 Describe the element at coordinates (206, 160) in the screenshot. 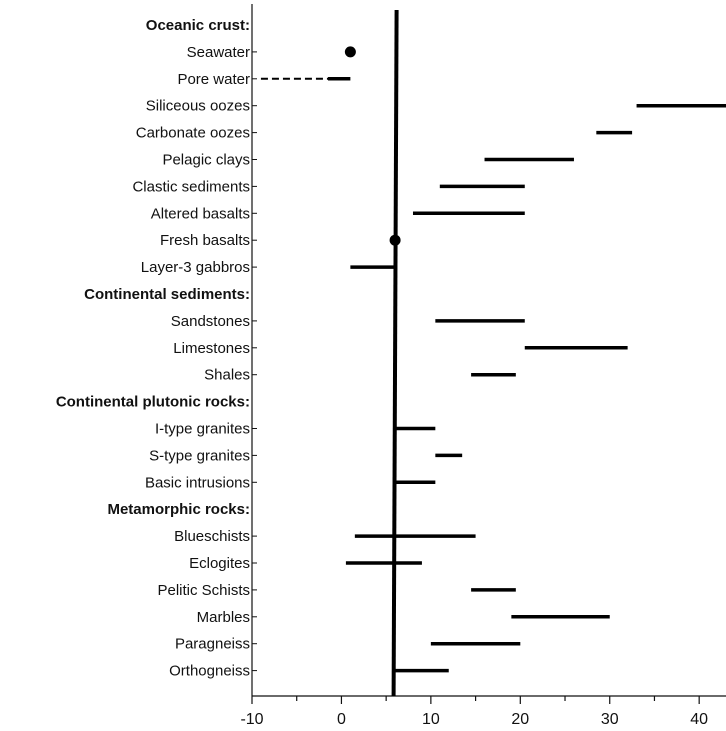

I see `category-label: Pelagic clays` at that location.